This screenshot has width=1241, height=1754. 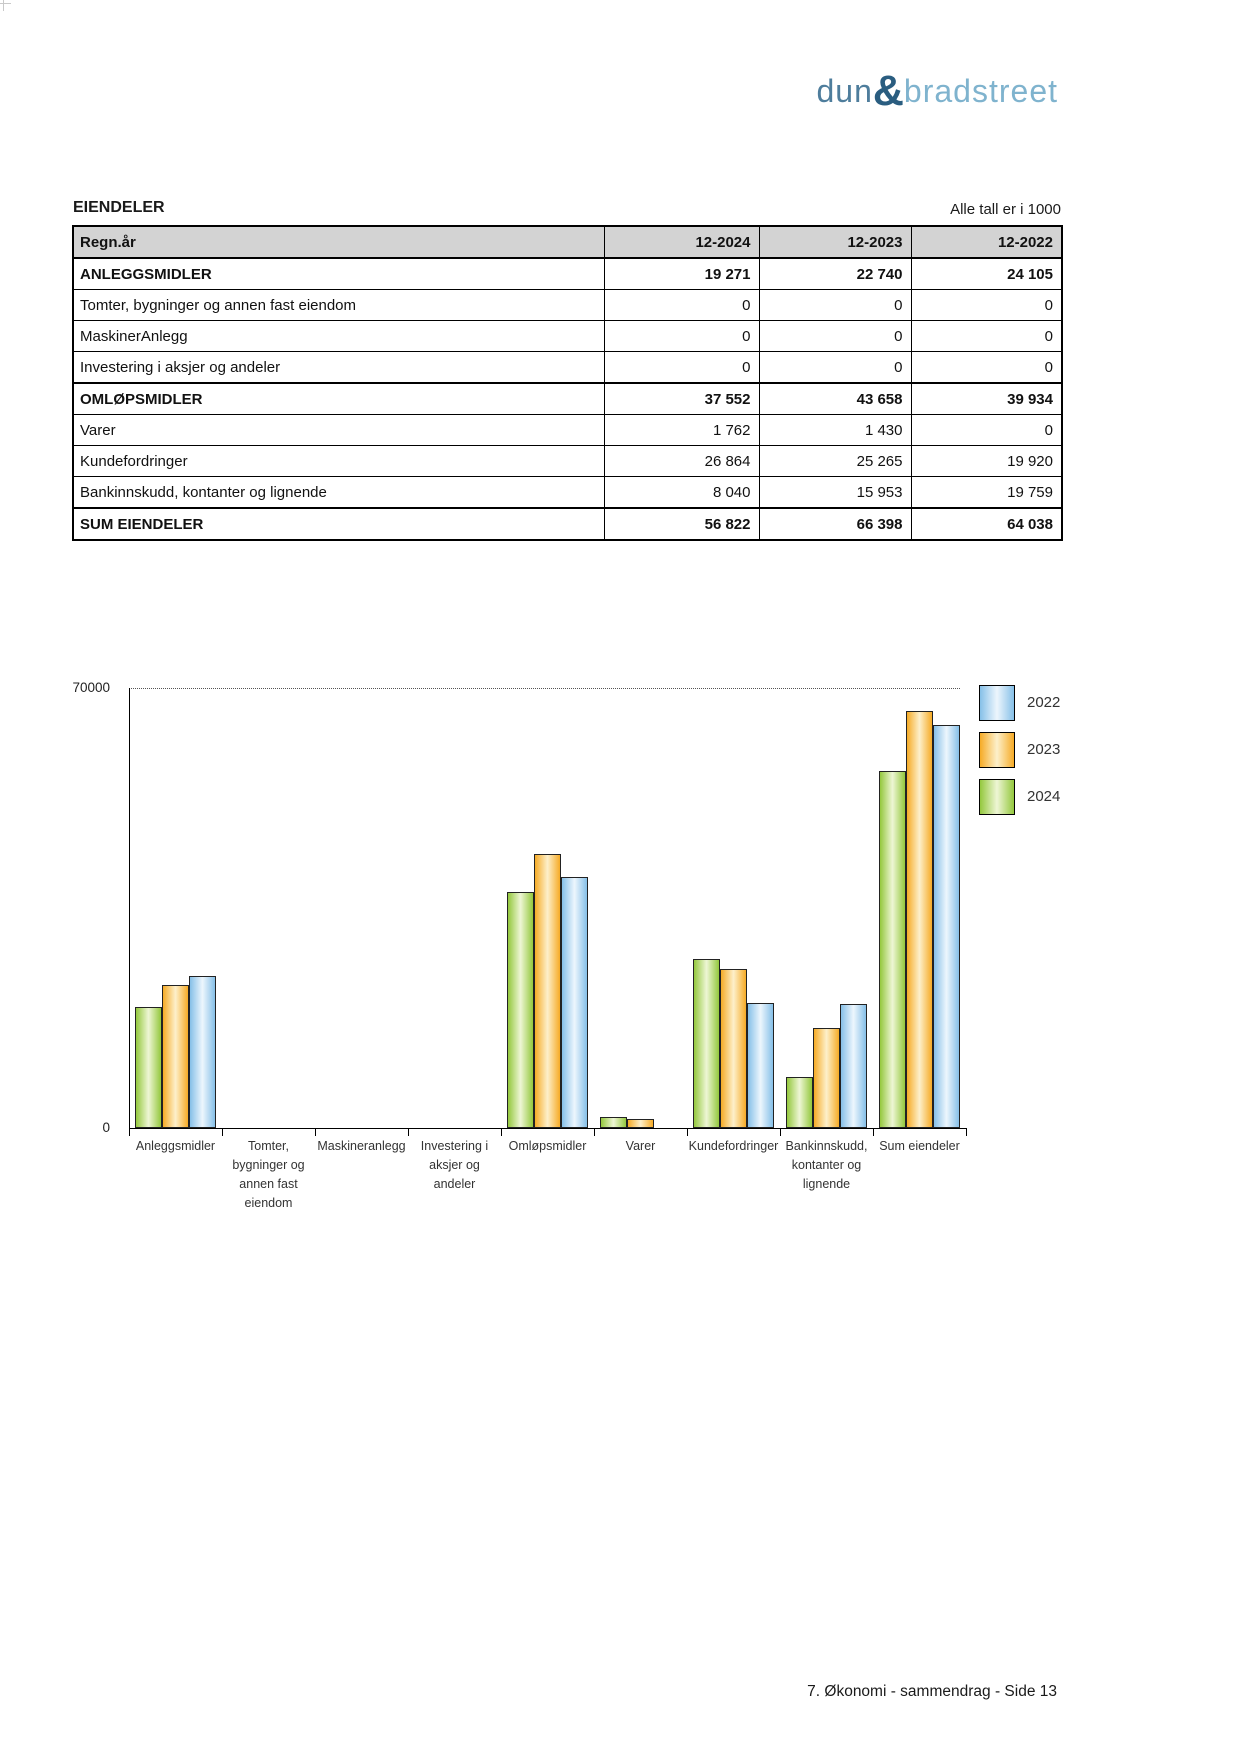 I want to click on header-12-2022: 12-2022, so click(x=986, y=242).